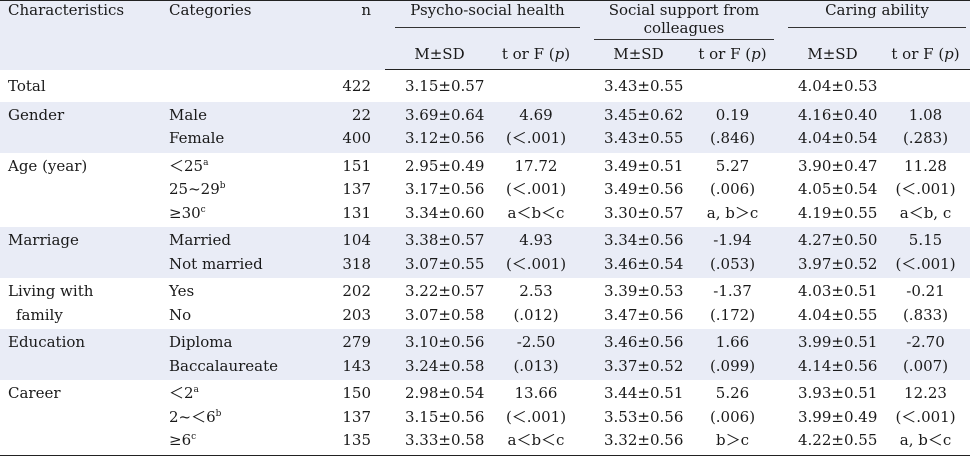 The image size is (970, 474). I want to click on header-social-support: Social support from colleagues, so click(684, 22).